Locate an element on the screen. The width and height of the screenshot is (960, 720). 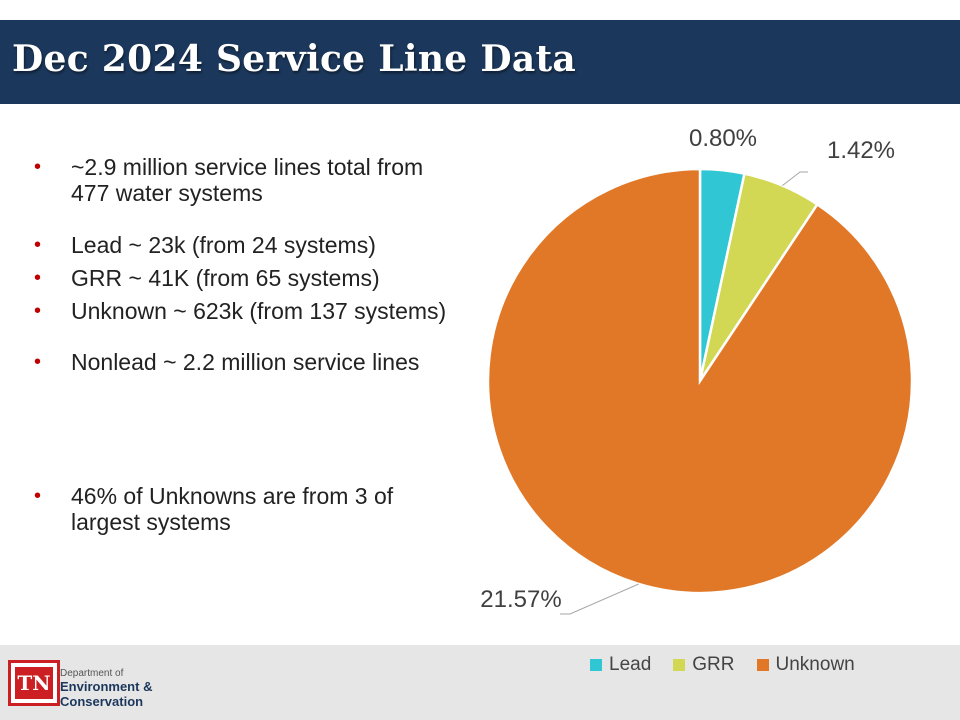
bullet-text: Lead ~ 23k (from 24 systems) is located at coordinates (223, 245).